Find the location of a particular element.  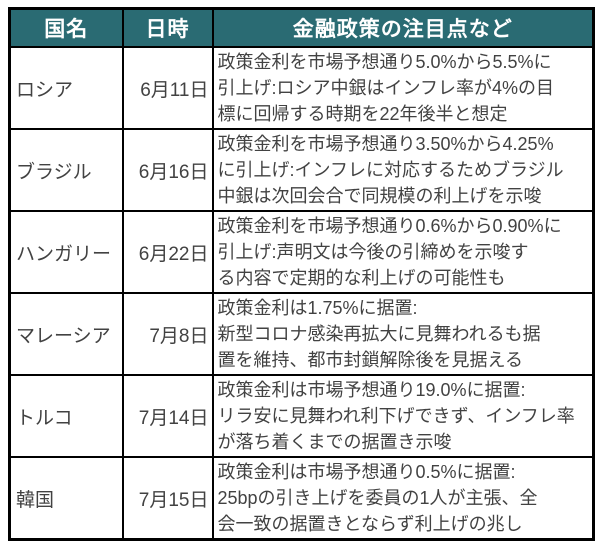

date-cell: 7月14日 is located at coordinates (167, 416).